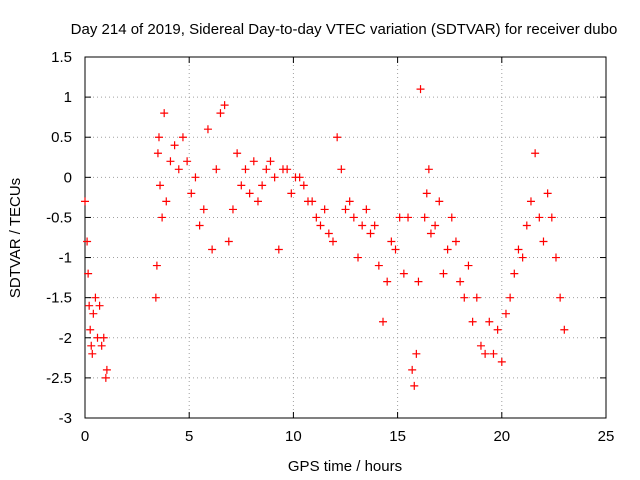 This screenshot has width=640, height=480. I want to click on x-tick-label: 5, so click(189, 436).